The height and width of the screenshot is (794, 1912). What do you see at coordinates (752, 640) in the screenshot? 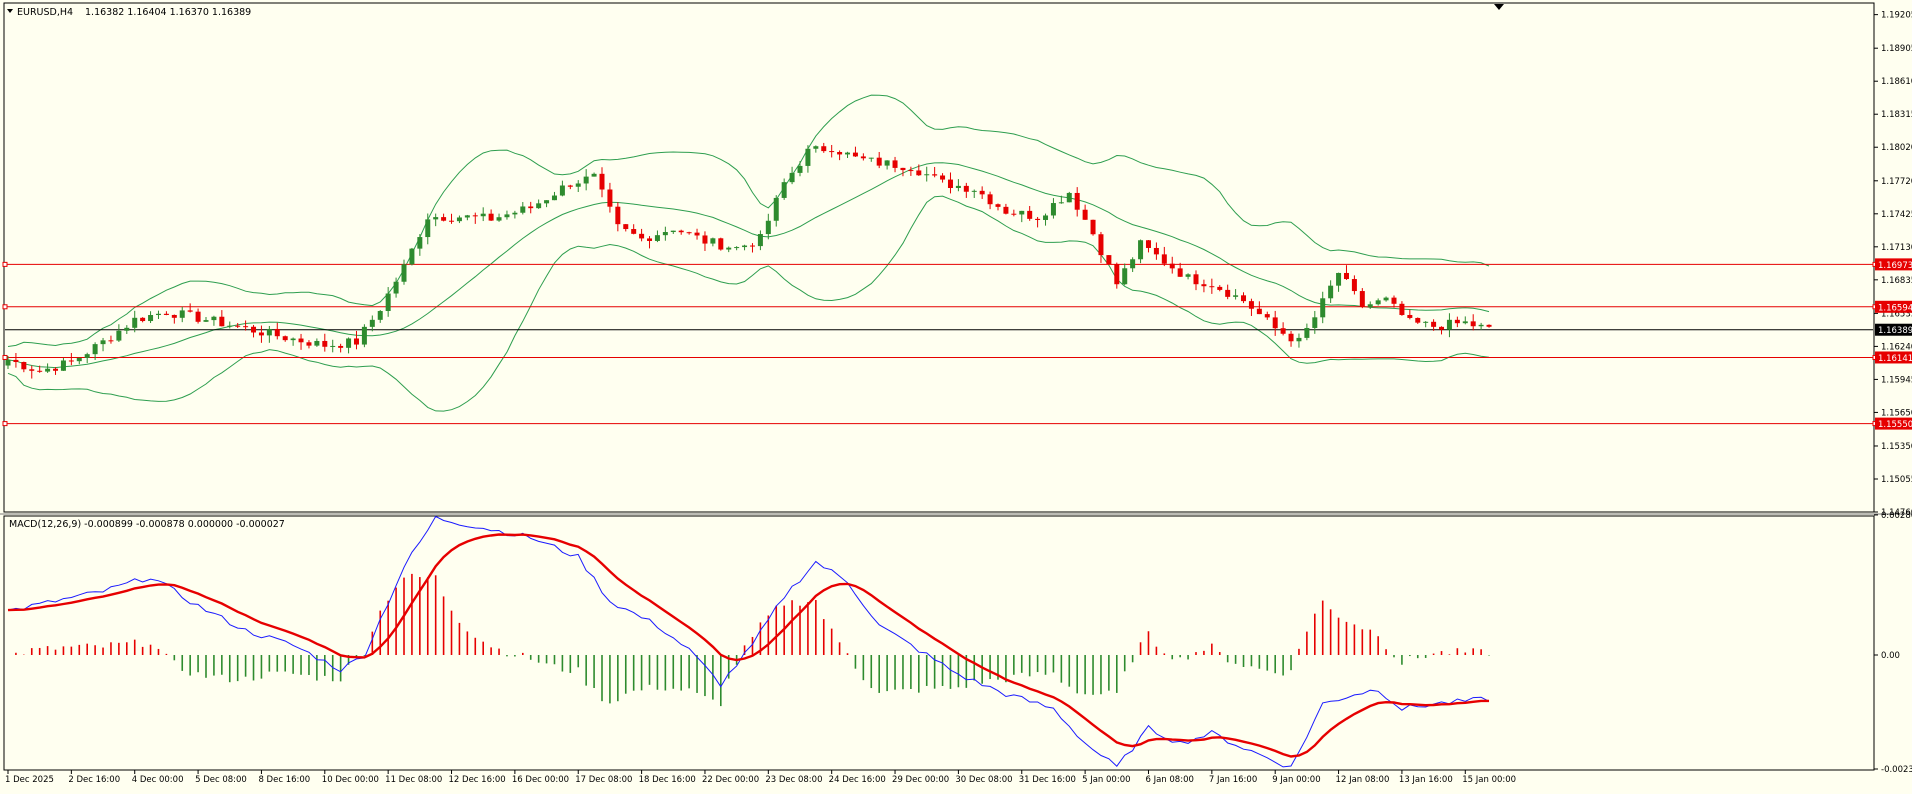
I see `macd-histogram` at bounding box center [752, 640].